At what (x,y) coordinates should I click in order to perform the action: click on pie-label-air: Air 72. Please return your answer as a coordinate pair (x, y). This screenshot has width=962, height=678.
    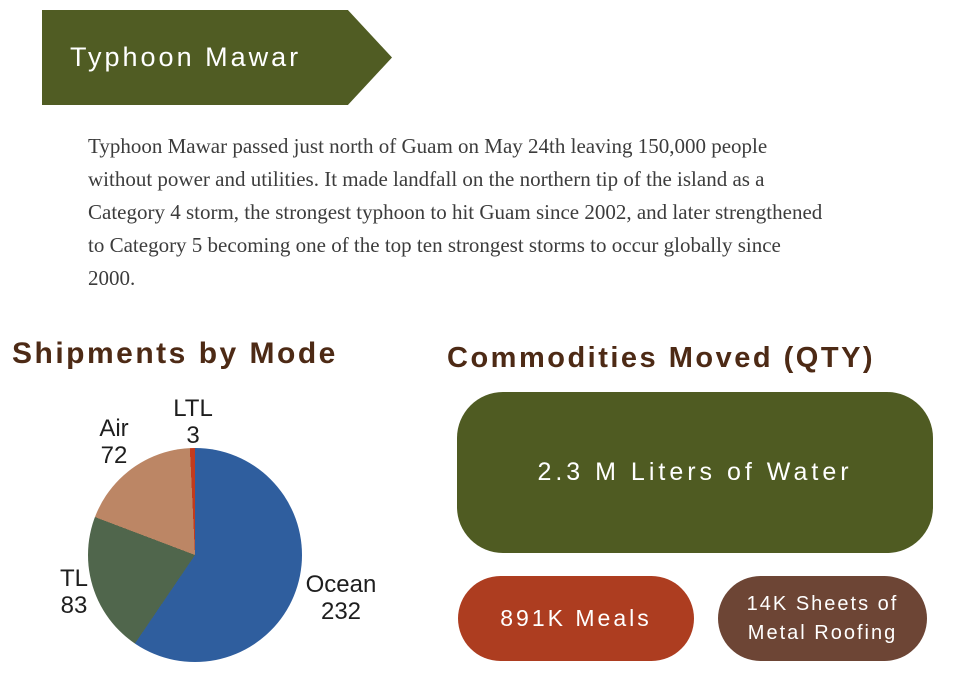
    Looking at the image, I should click on (113, 442).